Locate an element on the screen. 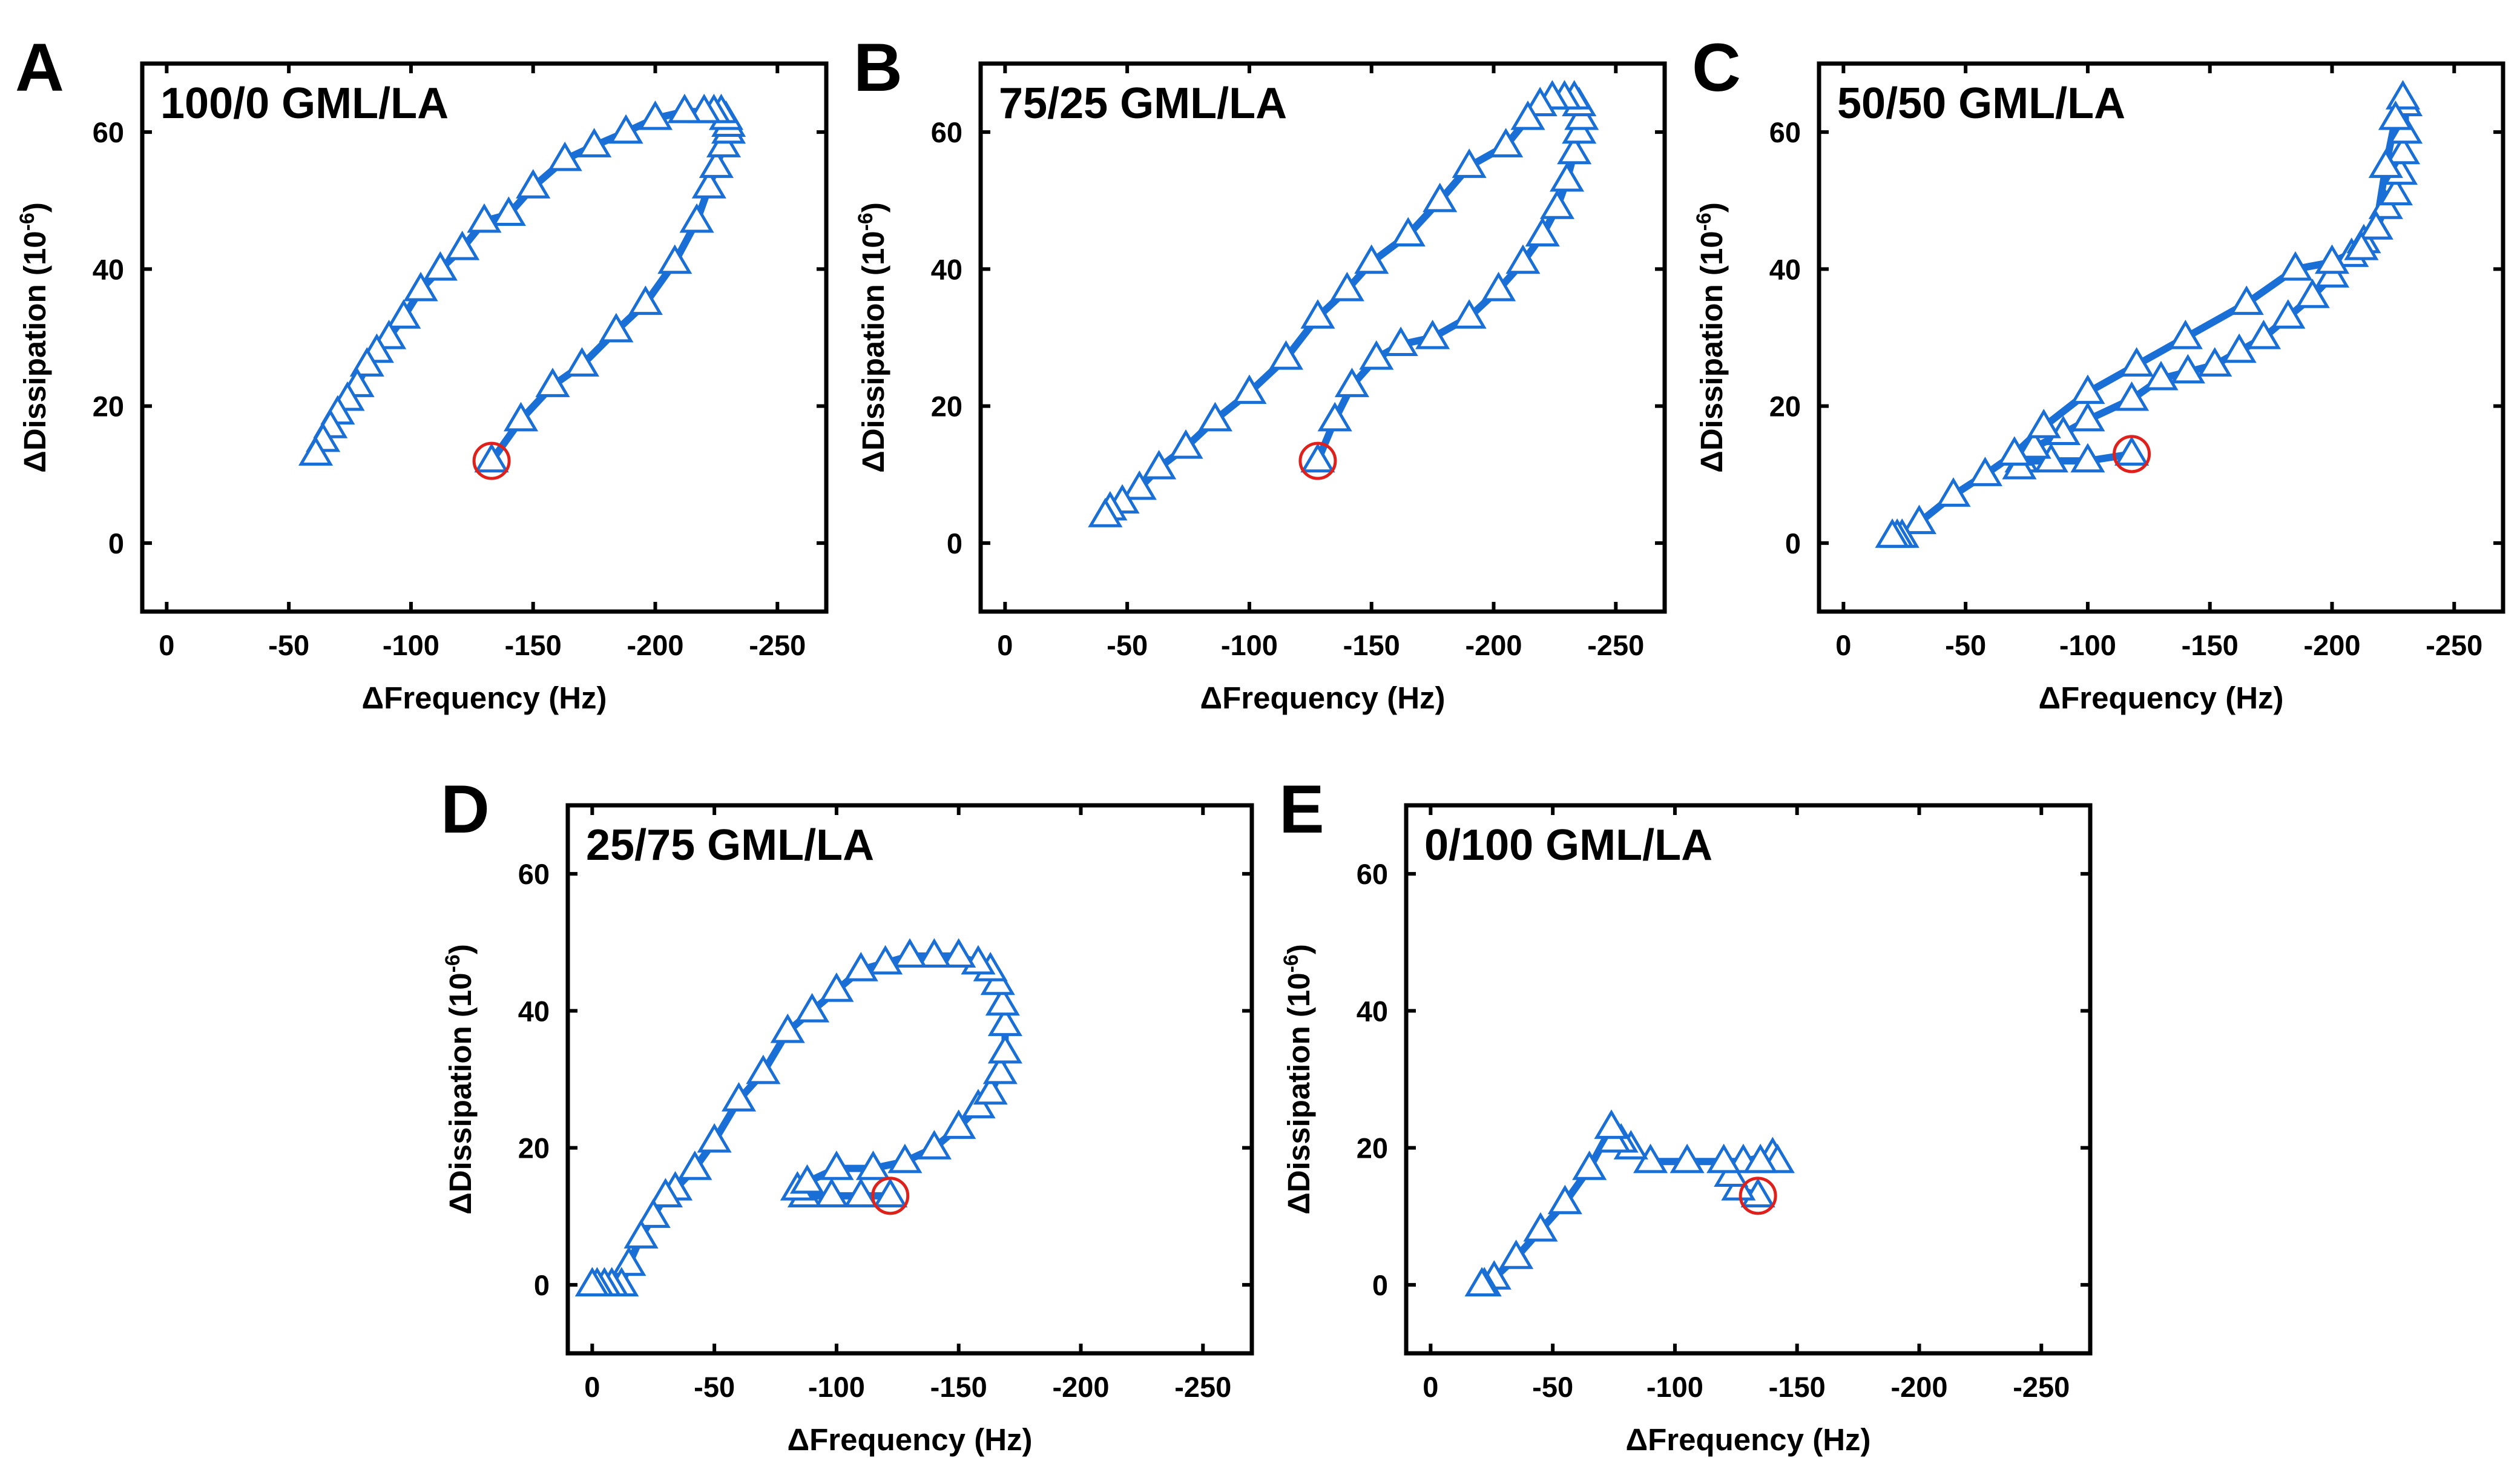  panel-title: 75/25 GML/LA is located at coordinates (1143, 103).